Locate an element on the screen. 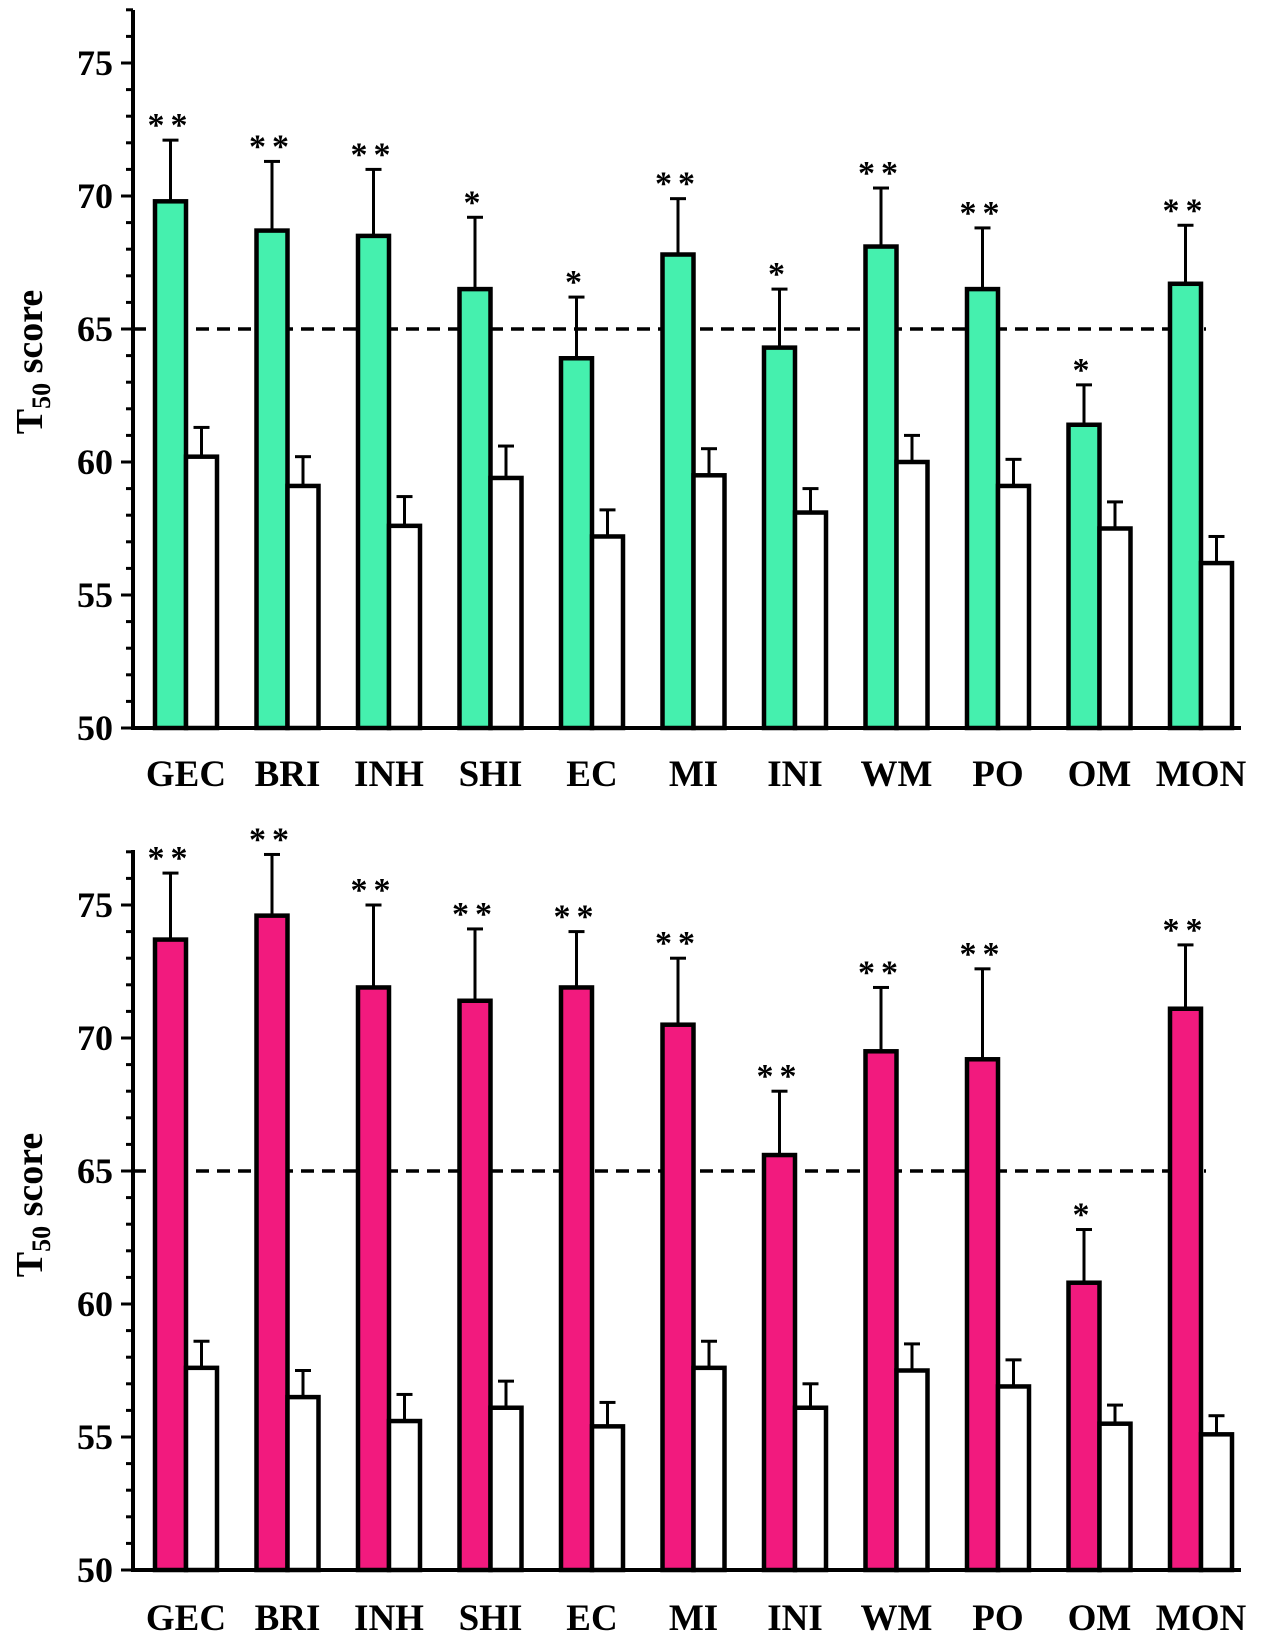 Image resolution: width=1269 pixels, height=1639 pixels. x-tick-label: WM is located at coordinates (897, 774).